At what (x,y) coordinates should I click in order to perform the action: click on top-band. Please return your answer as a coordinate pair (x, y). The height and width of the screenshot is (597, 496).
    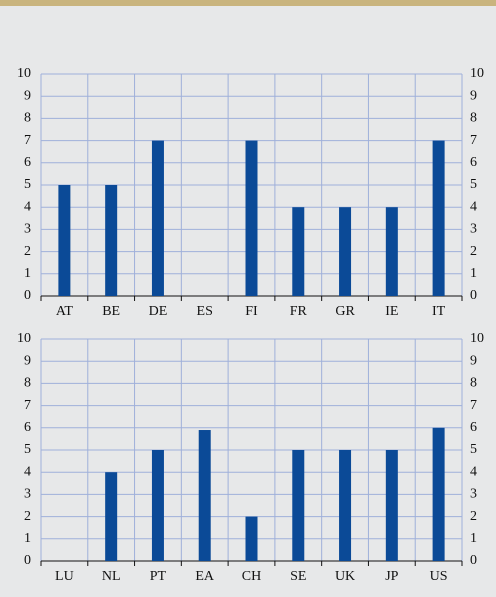
    Looking at the image, I should click on (248, 3).